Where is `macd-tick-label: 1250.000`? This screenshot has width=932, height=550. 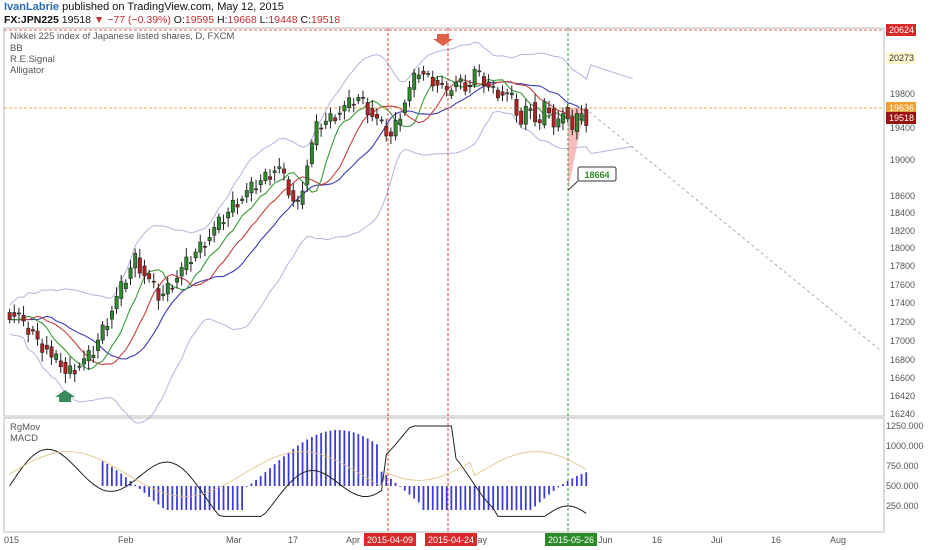 macd-tick-label: 1250.000 is located at coordinates (905, 426).